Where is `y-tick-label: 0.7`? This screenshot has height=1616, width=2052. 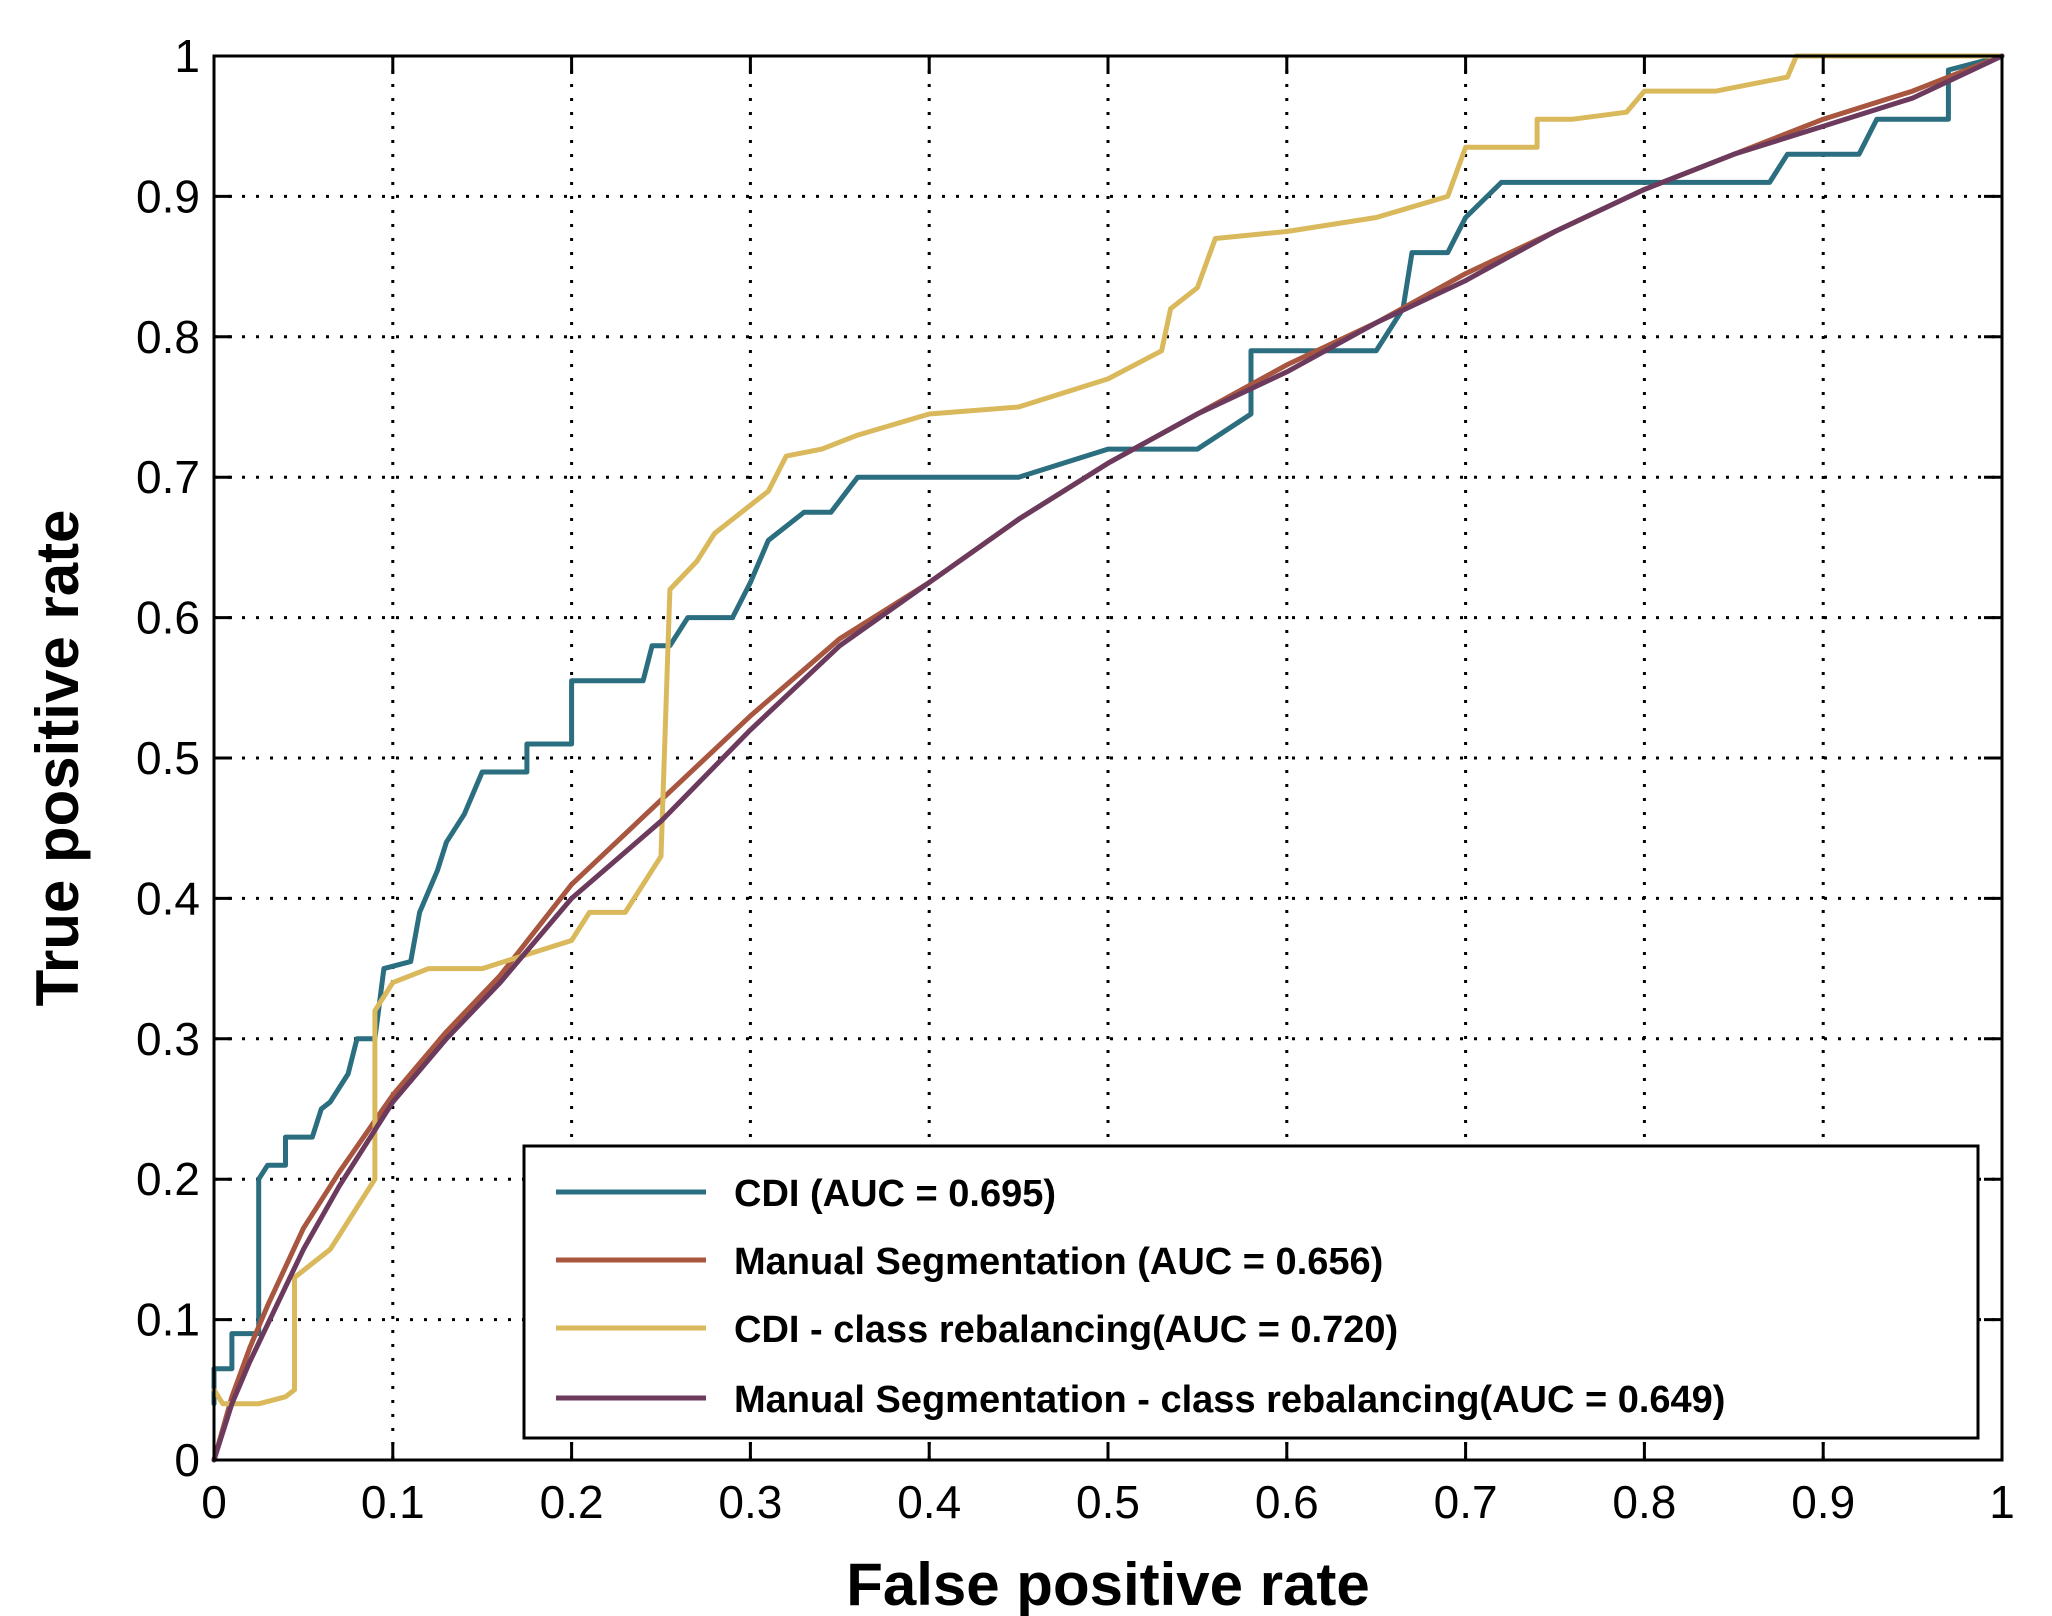
y-tick-label: 0.7 is located at coordinates (168, 477).